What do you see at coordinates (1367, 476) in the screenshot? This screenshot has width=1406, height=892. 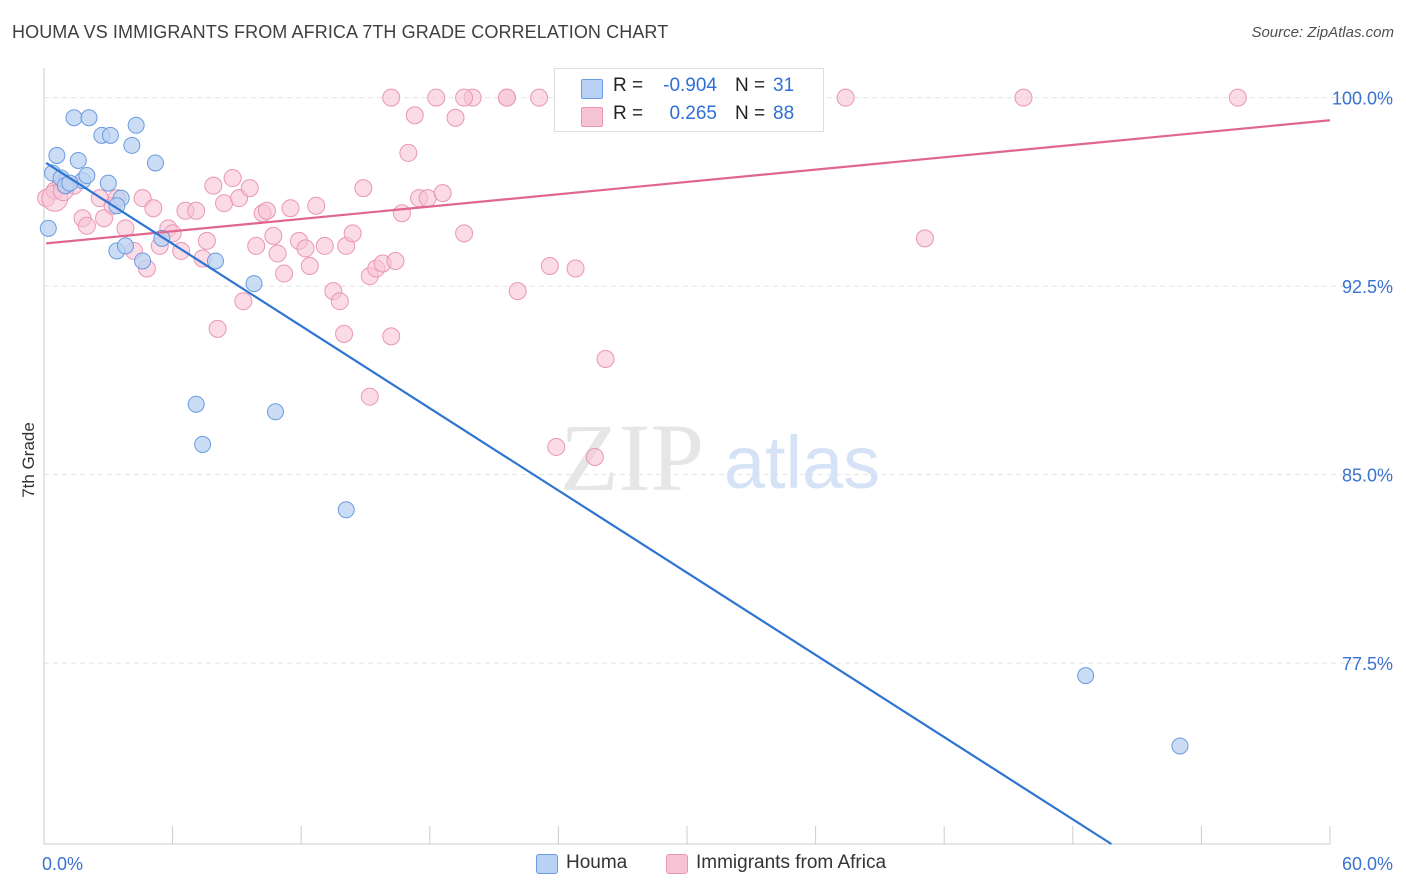 I see `y-tick-label: 85.0%` at bounding box center [1367, 476].